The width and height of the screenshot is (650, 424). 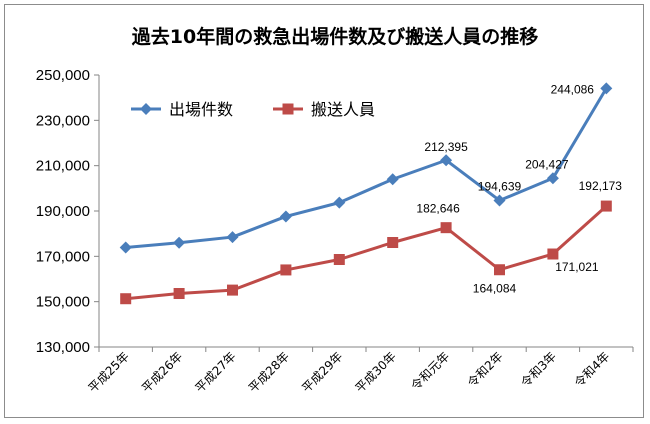 I want to click on data-label: 192,173, so click(x=601, y=186).